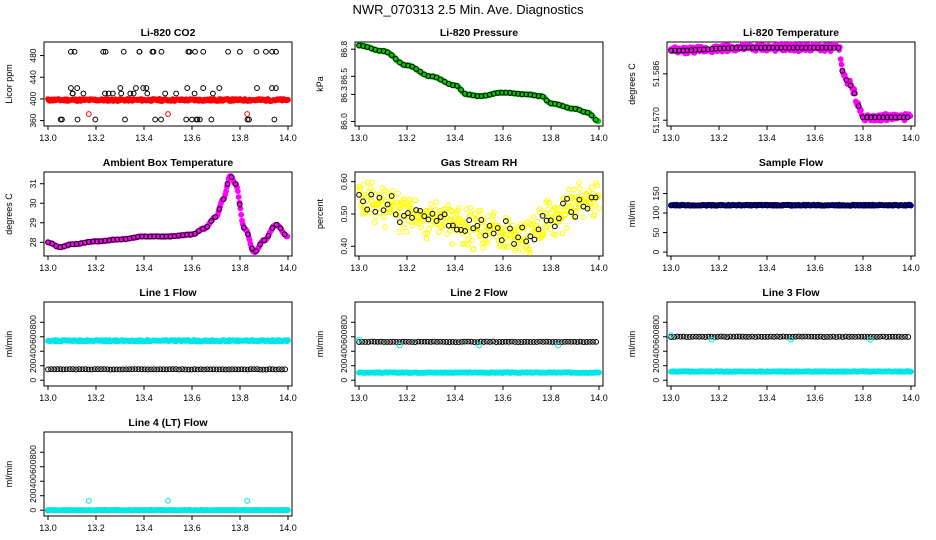  I want to click on series-line4-cyan, so click(168, 510).